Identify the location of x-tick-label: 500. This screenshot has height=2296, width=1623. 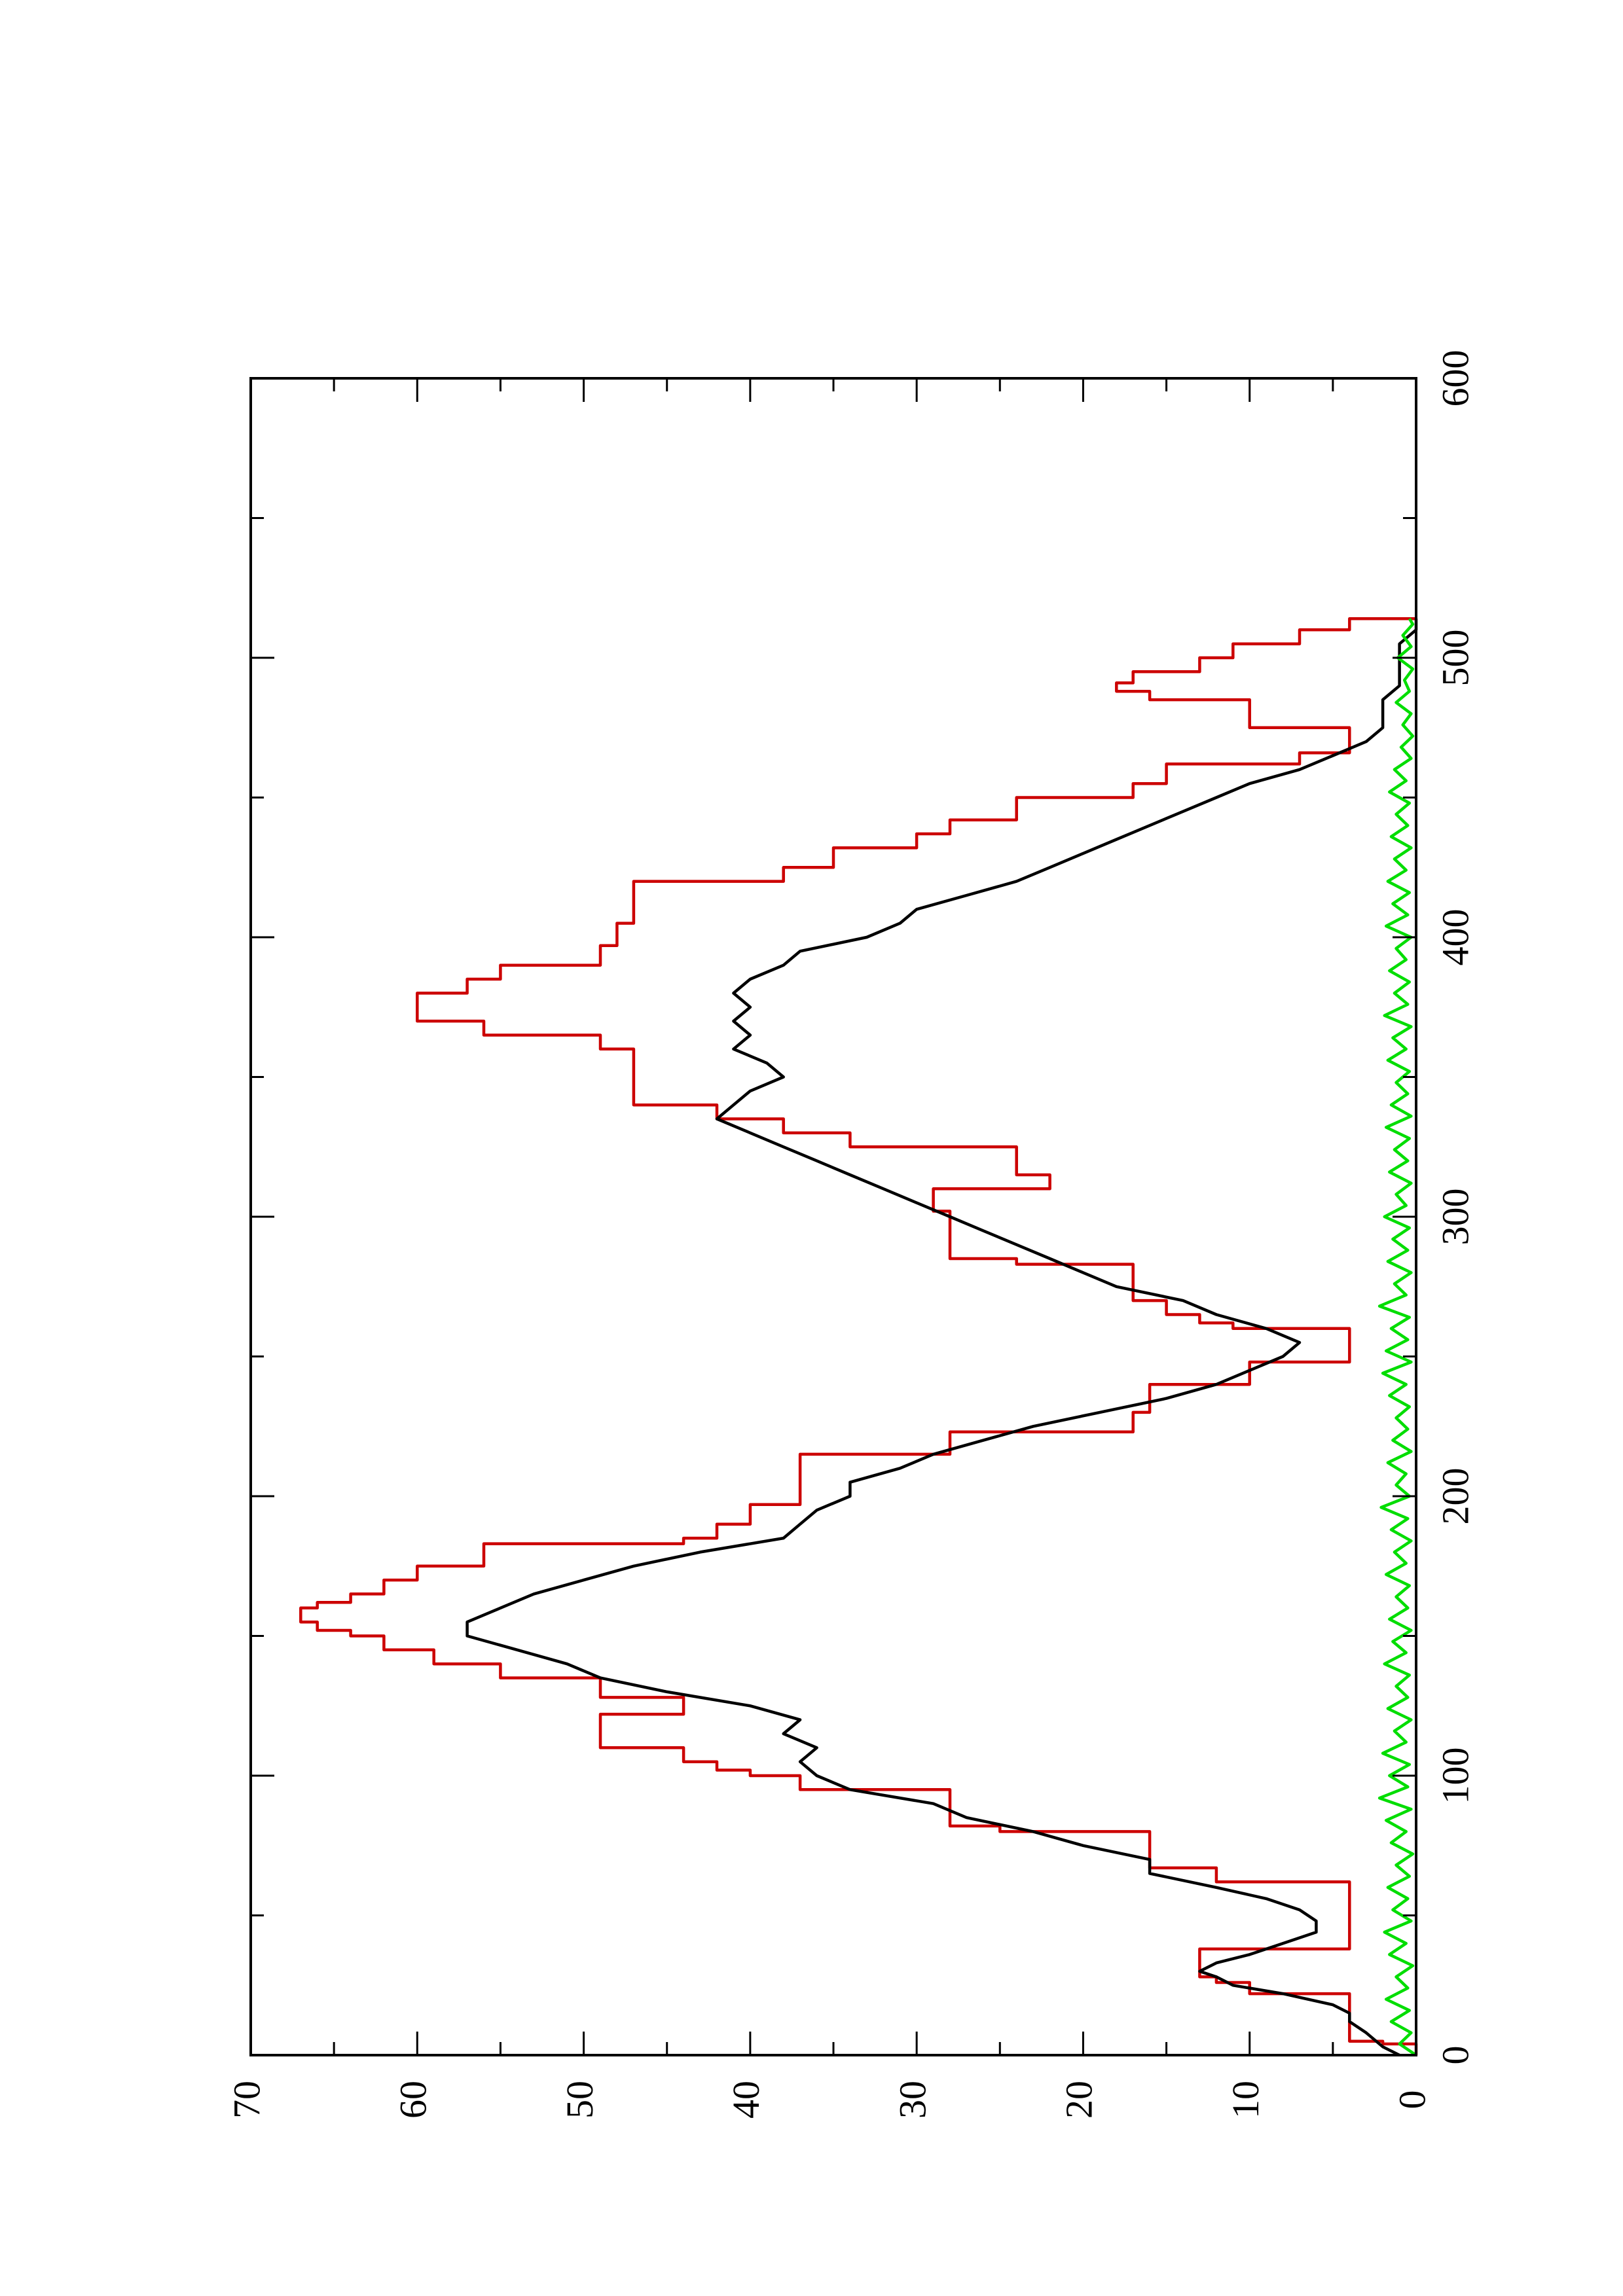
(1455, 658).